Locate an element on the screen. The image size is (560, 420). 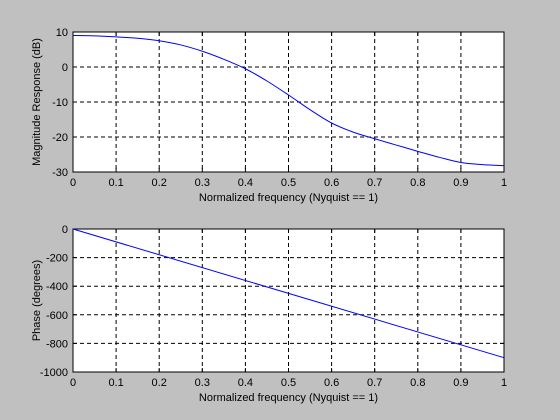
phase-y-tick-label: -200 is located at coordinates (57, 259).